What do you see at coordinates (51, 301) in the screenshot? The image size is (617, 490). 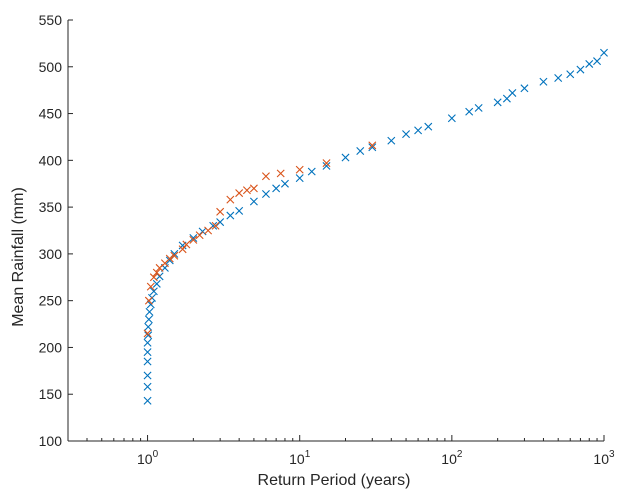 I see `y-tick-label: 250` at bounding box center [51, 301].